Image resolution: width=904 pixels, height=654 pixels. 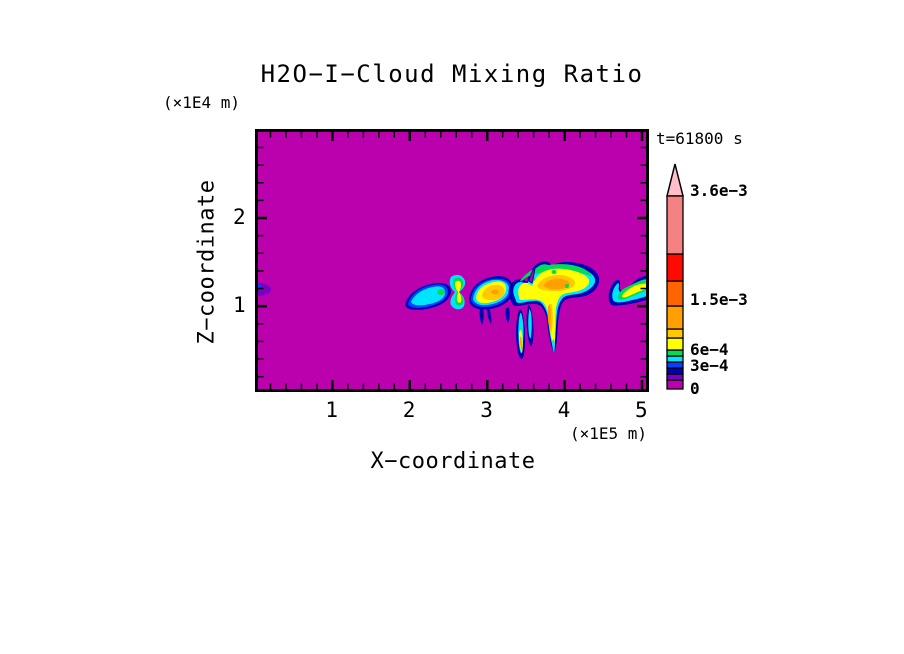 I want to click on cloud-big-funnel-orange, so click(x=549, y=317).